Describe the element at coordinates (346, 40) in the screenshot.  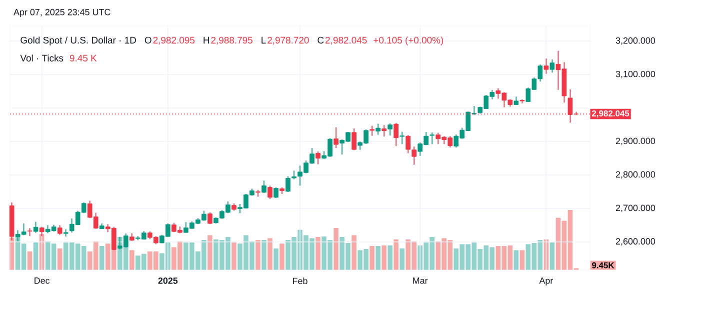
I see `annotation: 2,982.045` at that location.